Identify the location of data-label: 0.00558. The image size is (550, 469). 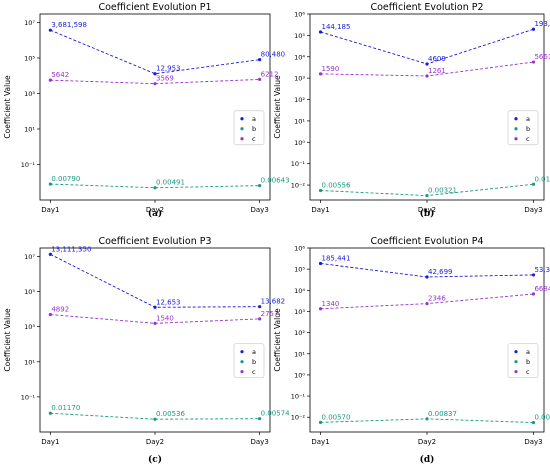
(542, 418).